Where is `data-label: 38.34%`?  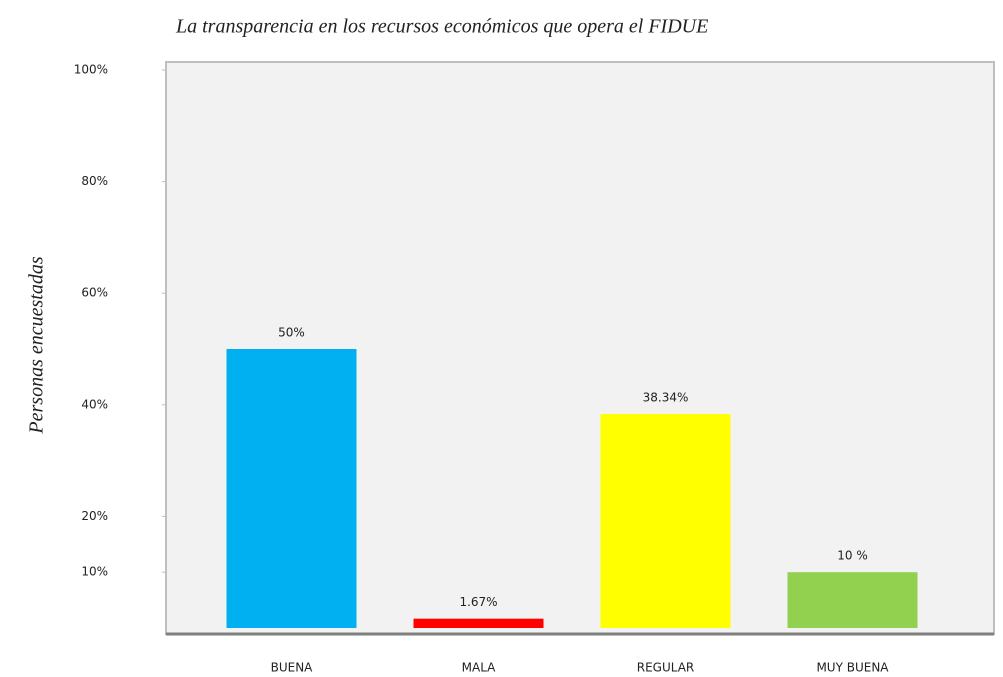 data-label: 38.34% is located at coordinates (666, 398).